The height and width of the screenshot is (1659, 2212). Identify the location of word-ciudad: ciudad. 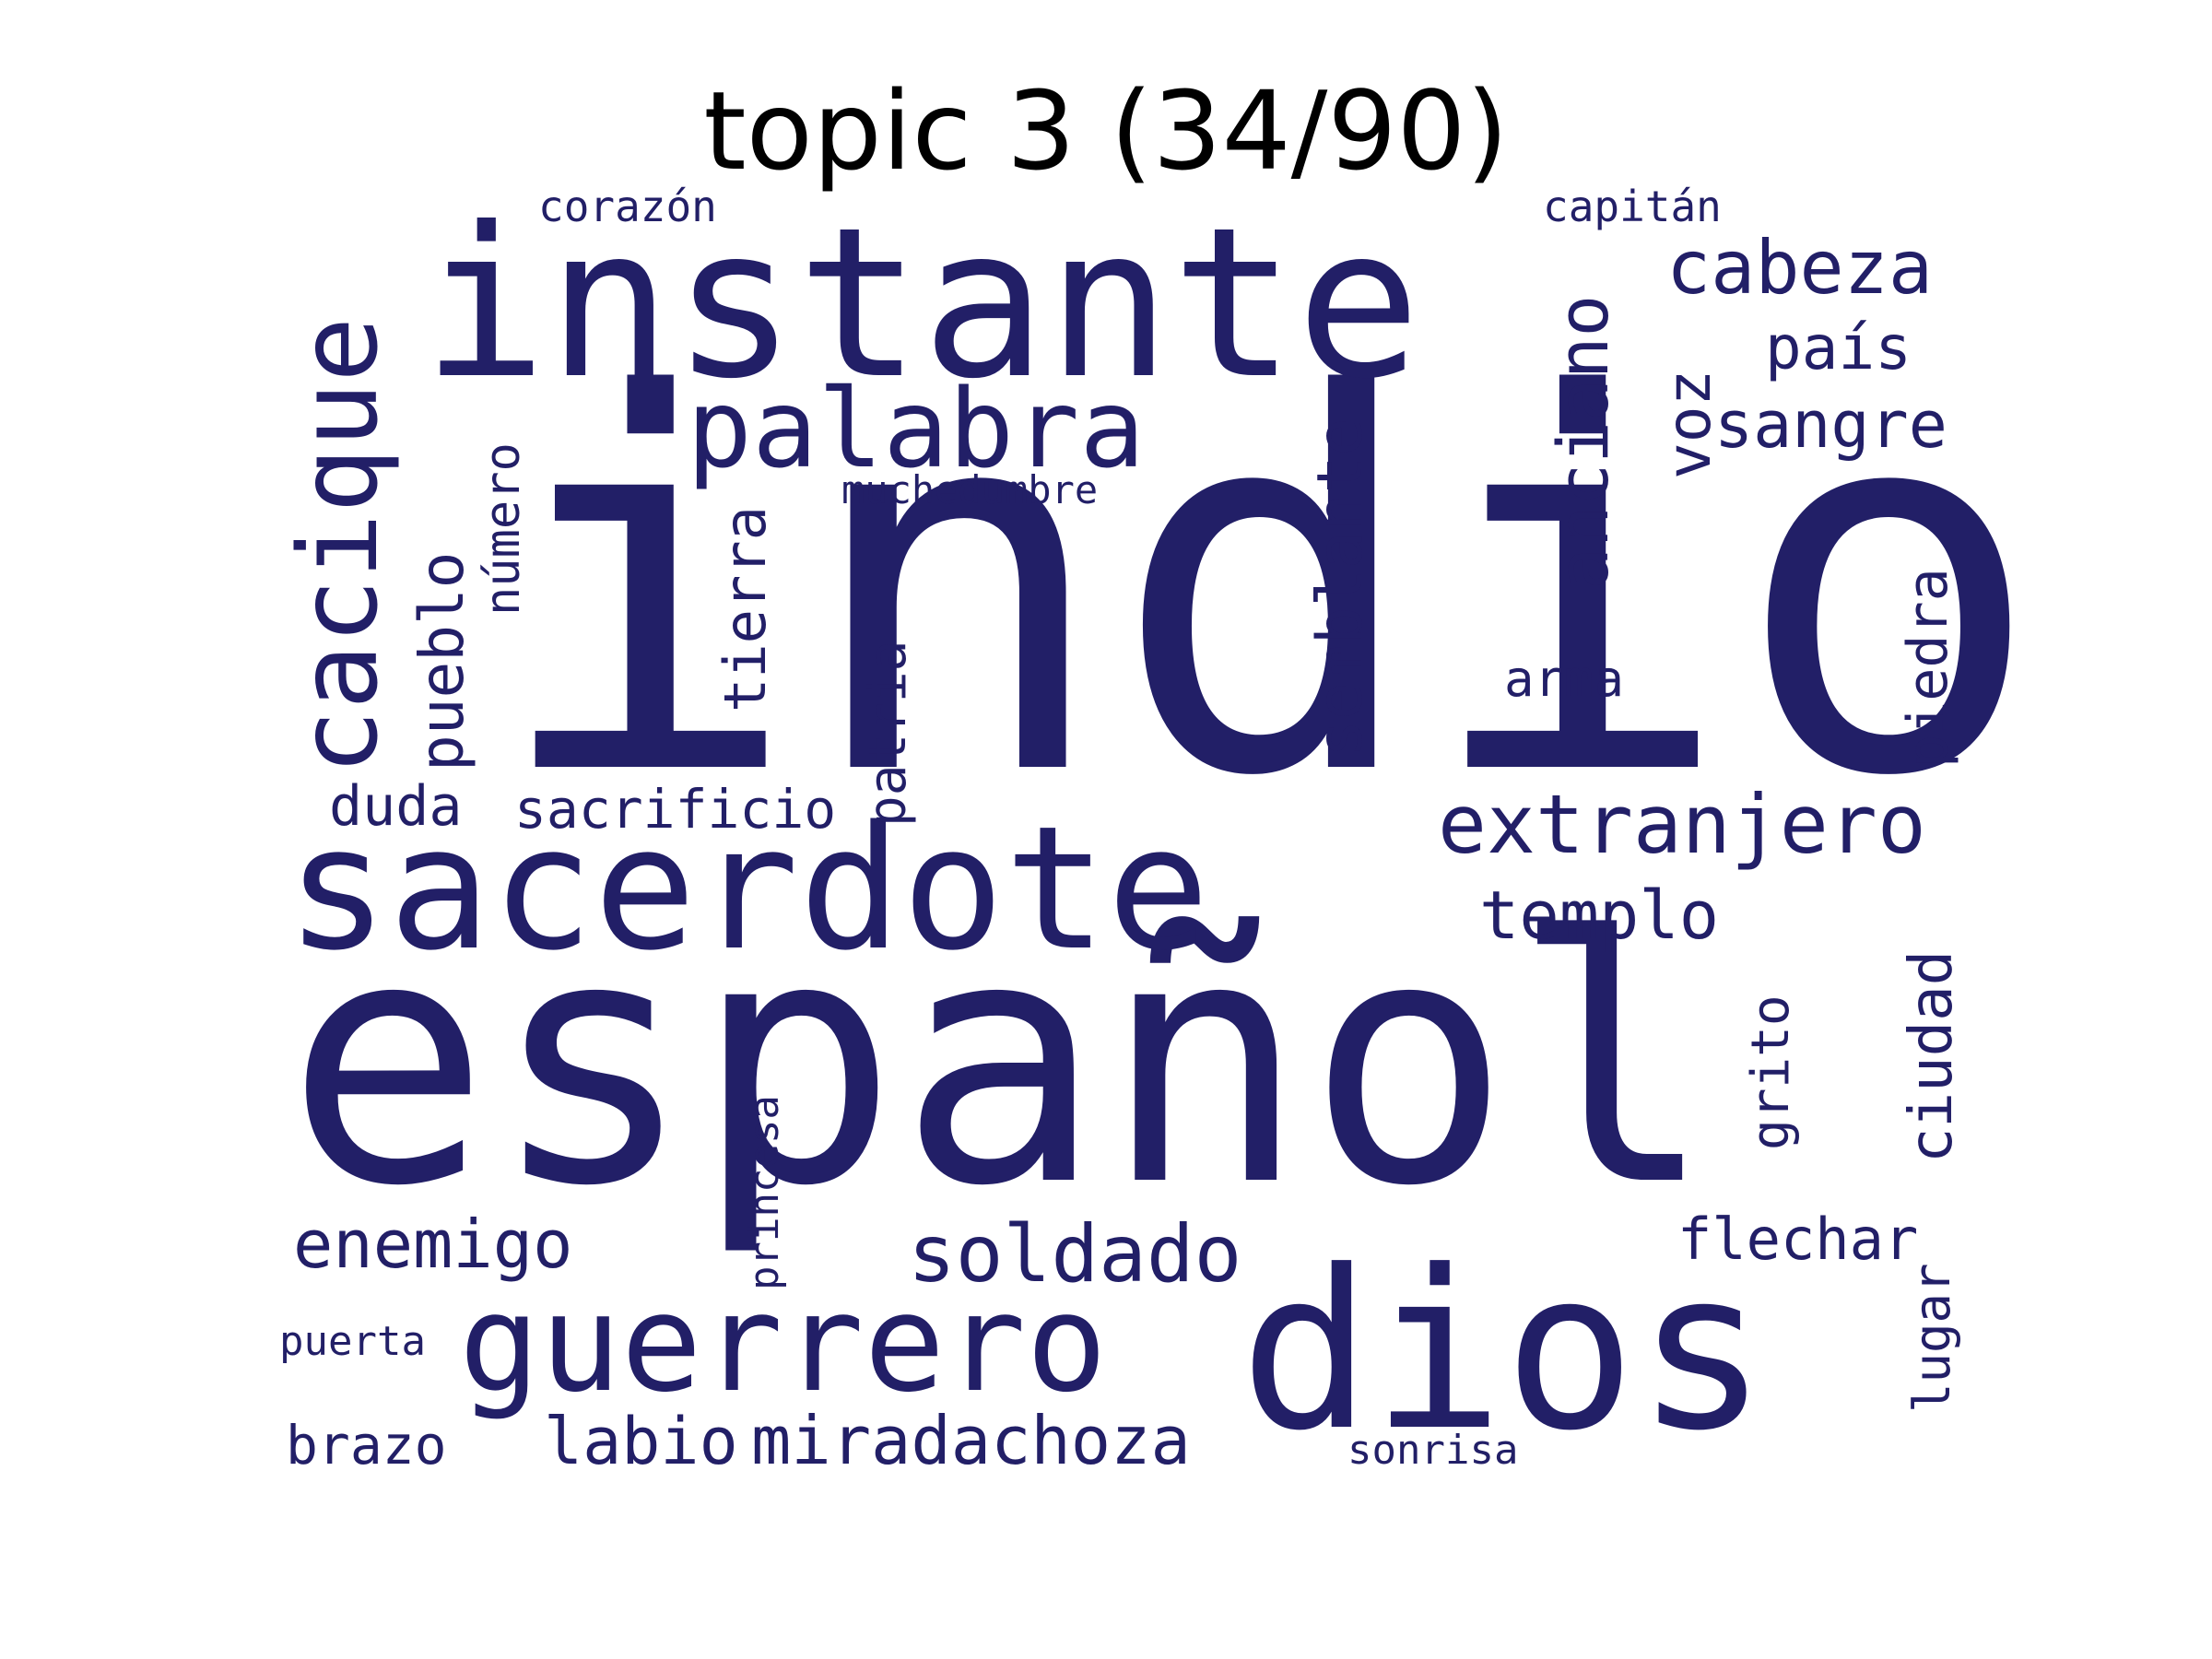
(1932, 1056).